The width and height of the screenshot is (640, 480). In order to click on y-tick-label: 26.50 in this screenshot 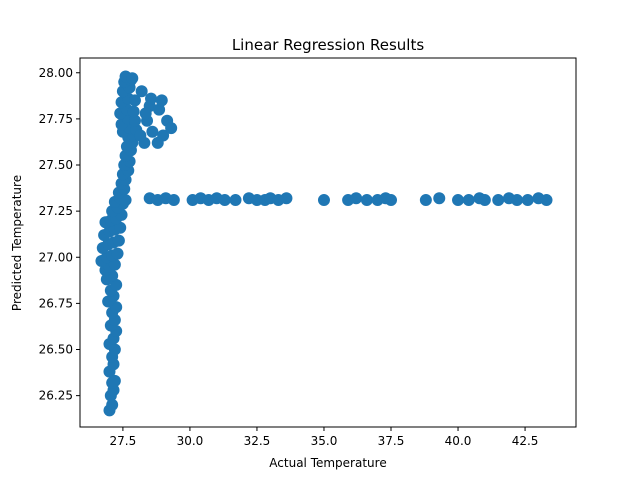, I will do `click(56, 350)`.